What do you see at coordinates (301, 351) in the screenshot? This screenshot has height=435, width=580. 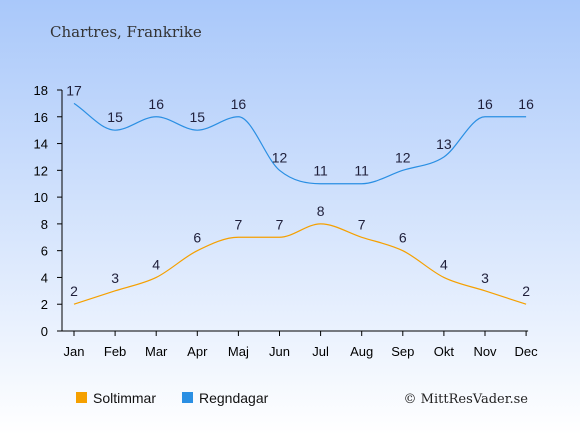 I see `x-tick-labels: Jan Feb Mar Apr Maj Jun Jul Aug Sep Okt Nov Dec` at bounding box center [301, 351].